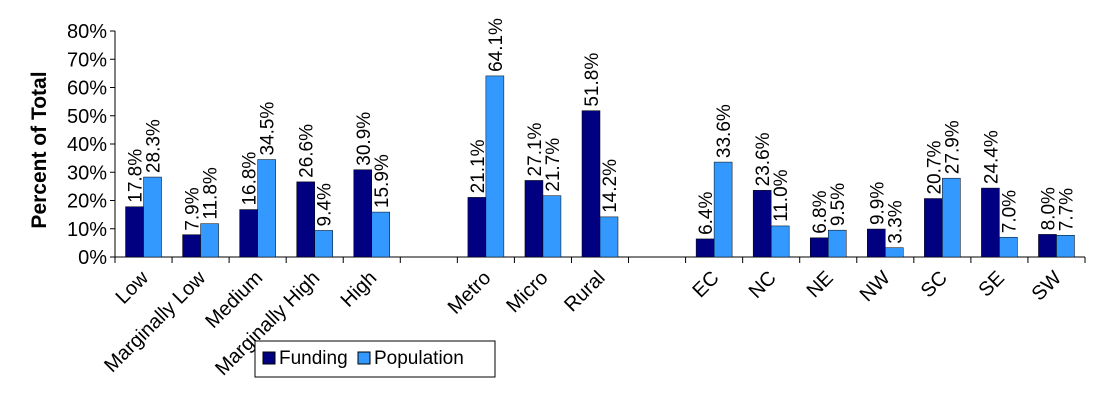 This screenshot has height=410, width=1099. I want to click on x-axis, so click(600, 259).